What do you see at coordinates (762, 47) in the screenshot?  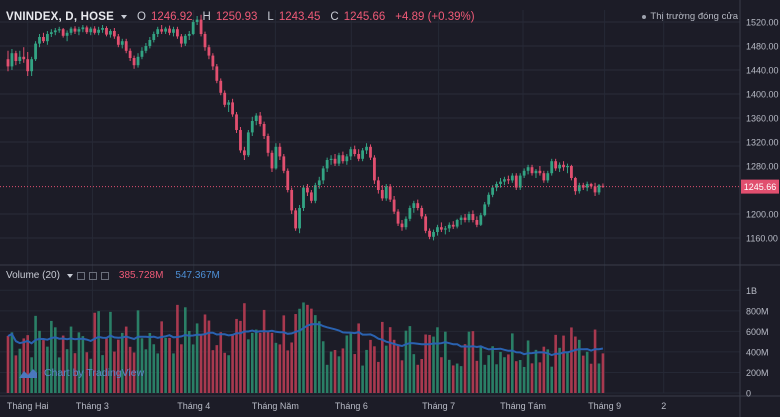 I see `price-tick-label: 1480.00` at bounding box center [762, 47].